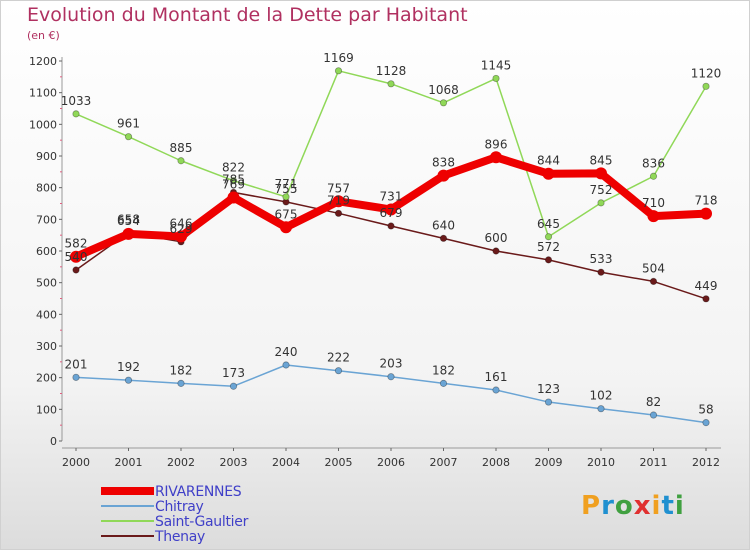 The height and width of the screenshot is (550, 750). What do you see at coordinates (443, 90) in the screenshot?
I see `data-label-saint-gaultier: 1068` at bounding box center [443, 90].